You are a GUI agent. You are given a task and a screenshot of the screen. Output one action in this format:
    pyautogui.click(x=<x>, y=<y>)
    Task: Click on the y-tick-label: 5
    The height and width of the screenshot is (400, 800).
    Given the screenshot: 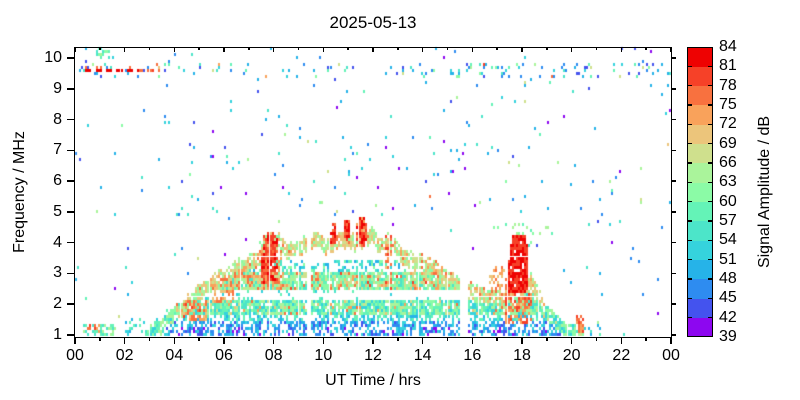 What is the action you would take?
    pyautogui.click(x=57, y=211)
    